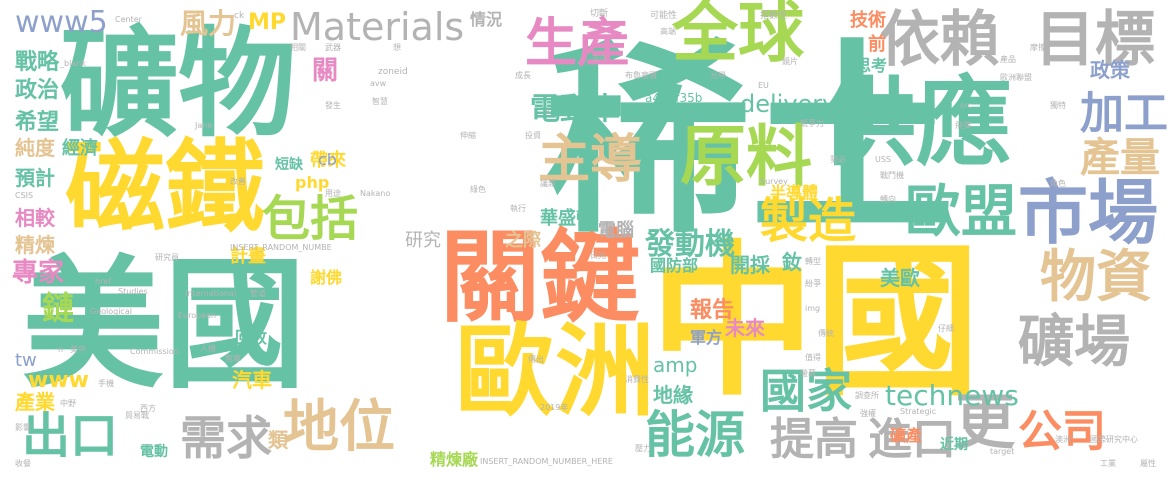 This screenshot has width=1175, height=482. What do you see at coordinates (788, 104) in the screenshot?
I see `word-cloud-word: delivery` at bounding box center [788, 104].